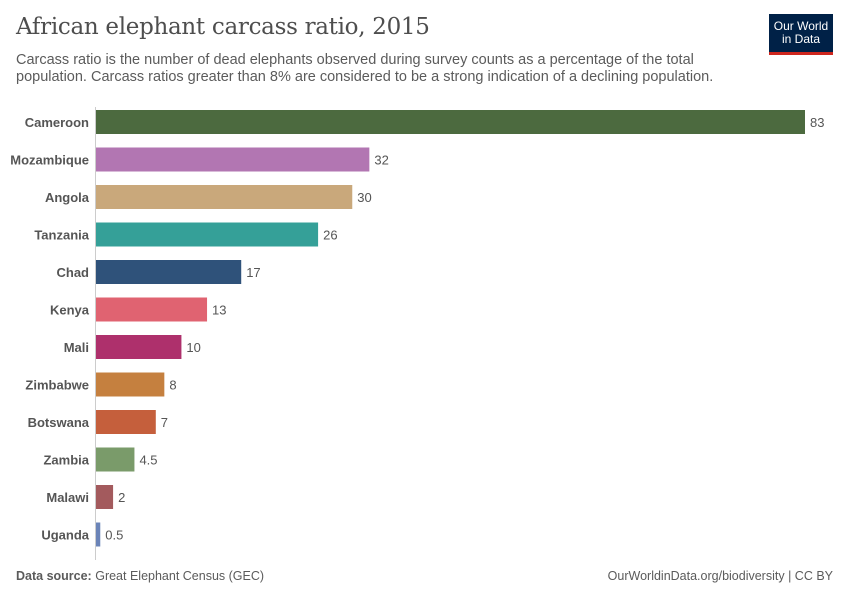 The height and width of the screenshot is (600, 850). What do you see at coordinates (73, 272) in the screenshot?
I see `category-label: Chad` at bounding box center [73, 272].